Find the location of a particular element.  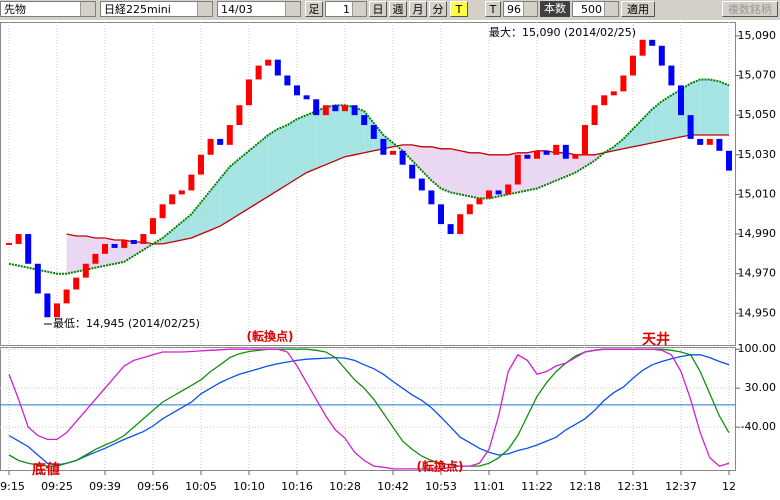

tick-button: T is located at coordinates (459, 9).